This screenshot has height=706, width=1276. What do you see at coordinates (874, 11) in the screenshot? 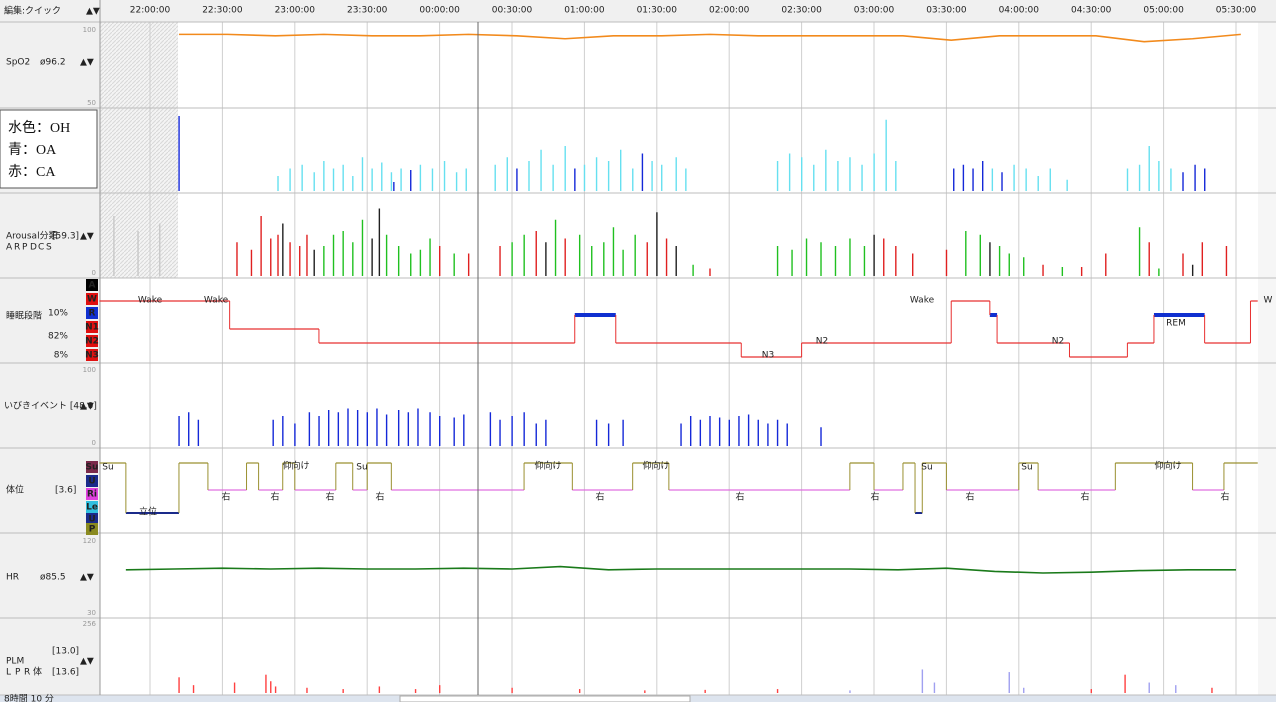
I see `time-label: 03:00:00` at bounding box center [874, 11].